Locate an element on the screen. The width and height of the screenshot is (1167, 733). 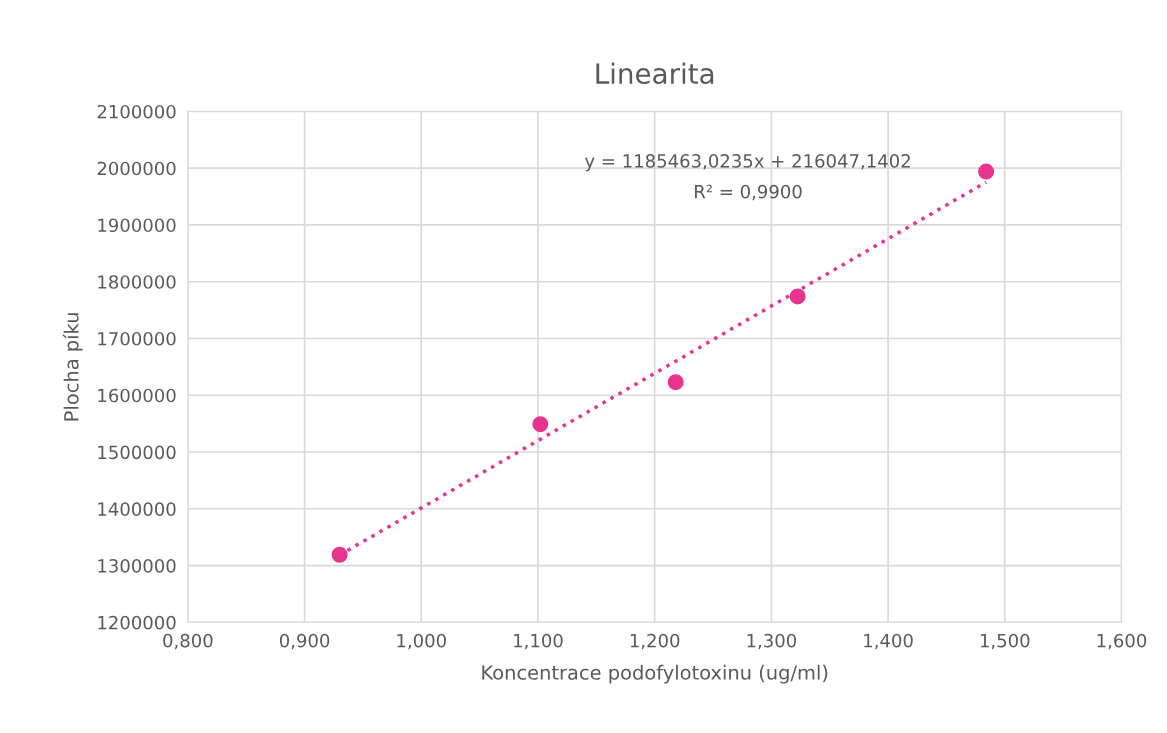
annotation: y = 1185463,0235x + 216047,1402 is located at coordinates (747, 163).